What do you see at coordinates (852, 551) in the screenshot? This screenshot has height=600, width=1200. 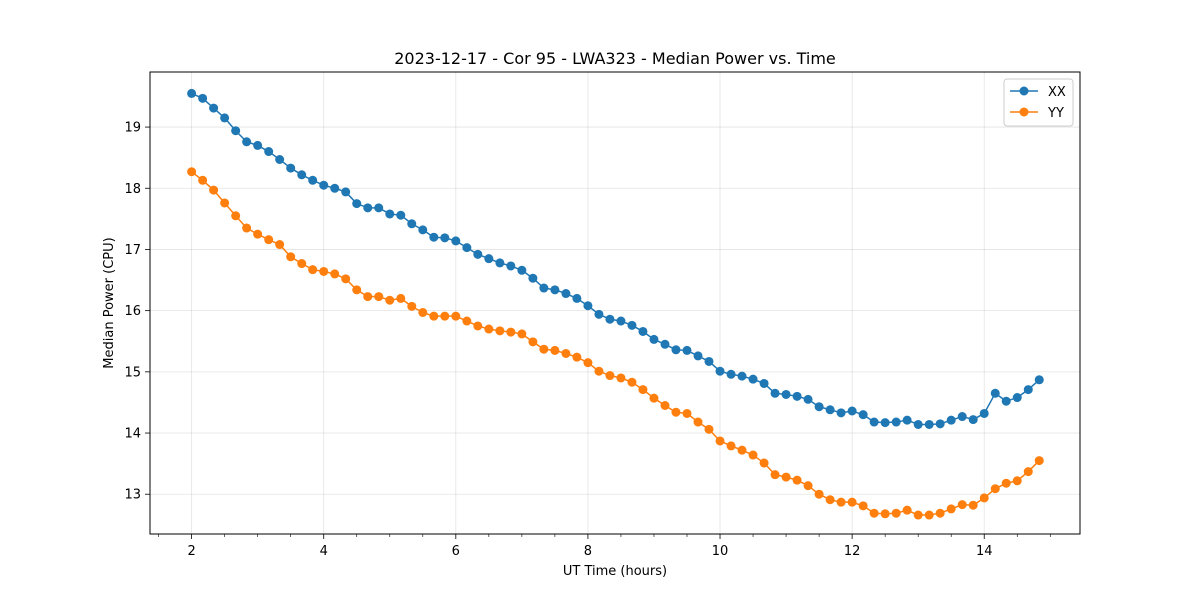 I see `x-tick-label: 12` at bounding box center [852, 551].